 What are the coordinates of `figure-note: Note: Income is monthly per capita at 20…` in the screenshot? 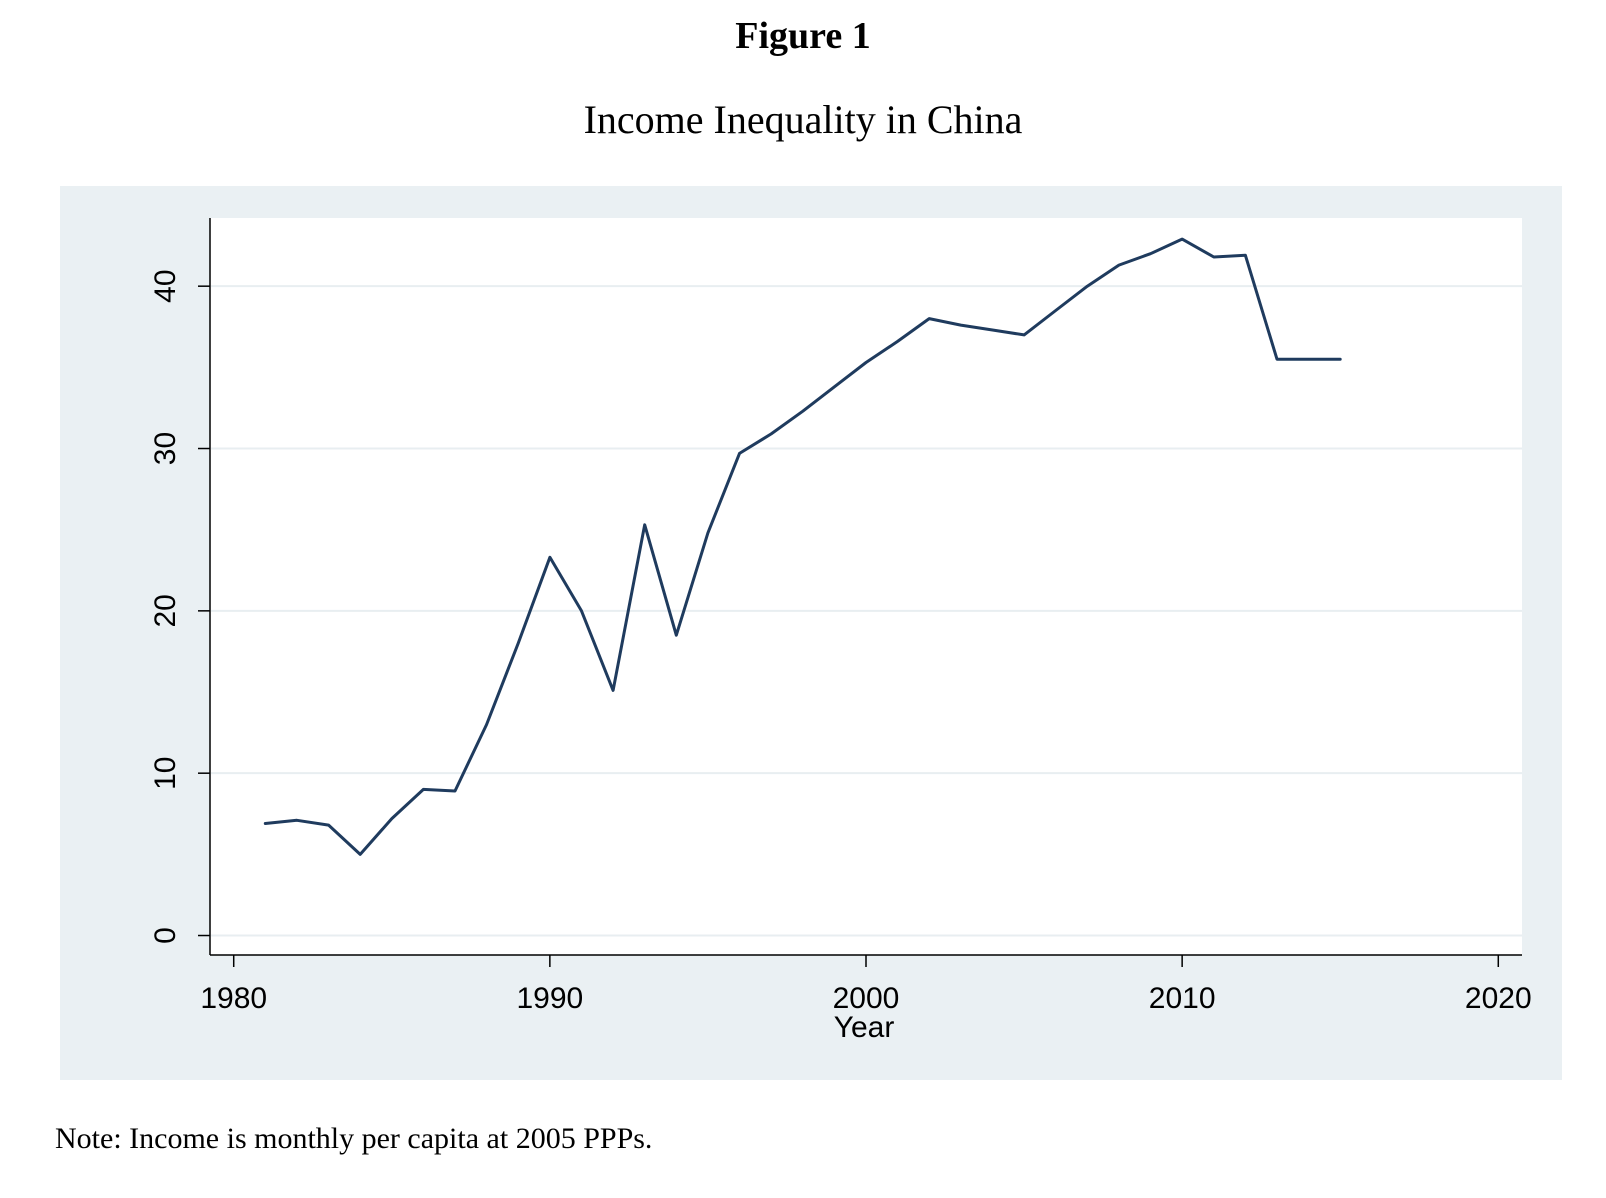 It's located at (354, 1138).